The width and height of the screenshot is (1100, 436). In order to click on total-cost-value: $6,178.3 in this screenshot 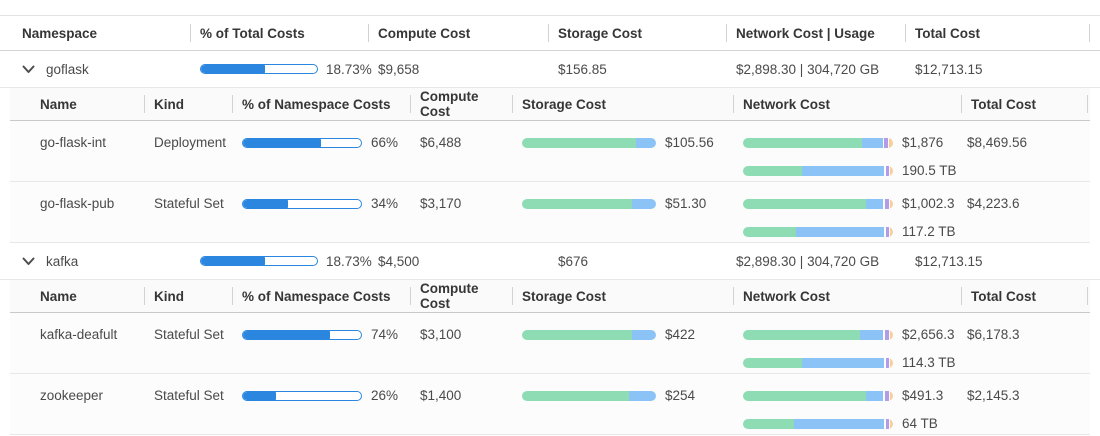, I will do `click(993, 334)`.